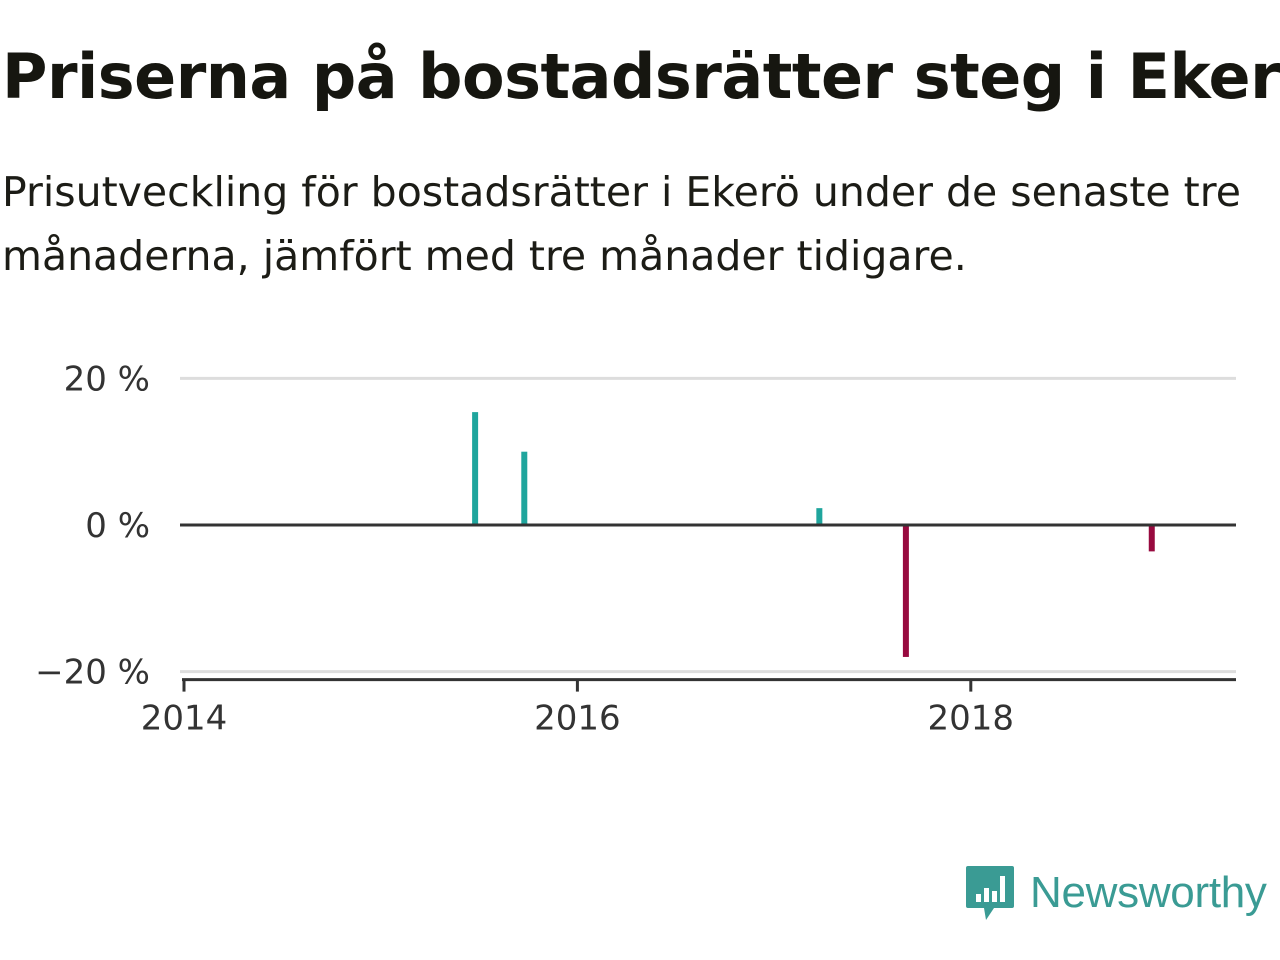 The width and height of the screenshot is (1280, 960). I want to click on y-axis-ticks: 20 % 0 % −20 %, so click(92, 525).